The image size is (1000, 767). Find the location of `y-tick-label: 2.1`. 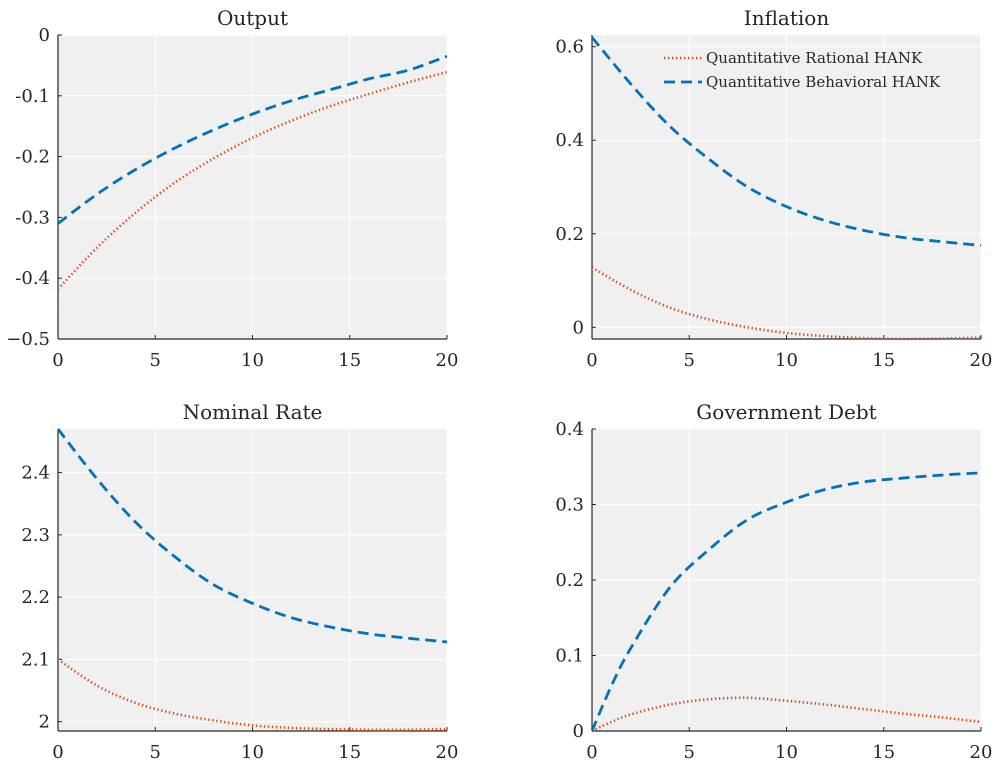

y-tick-label: 2.1 is located at coordinates (35, 659).